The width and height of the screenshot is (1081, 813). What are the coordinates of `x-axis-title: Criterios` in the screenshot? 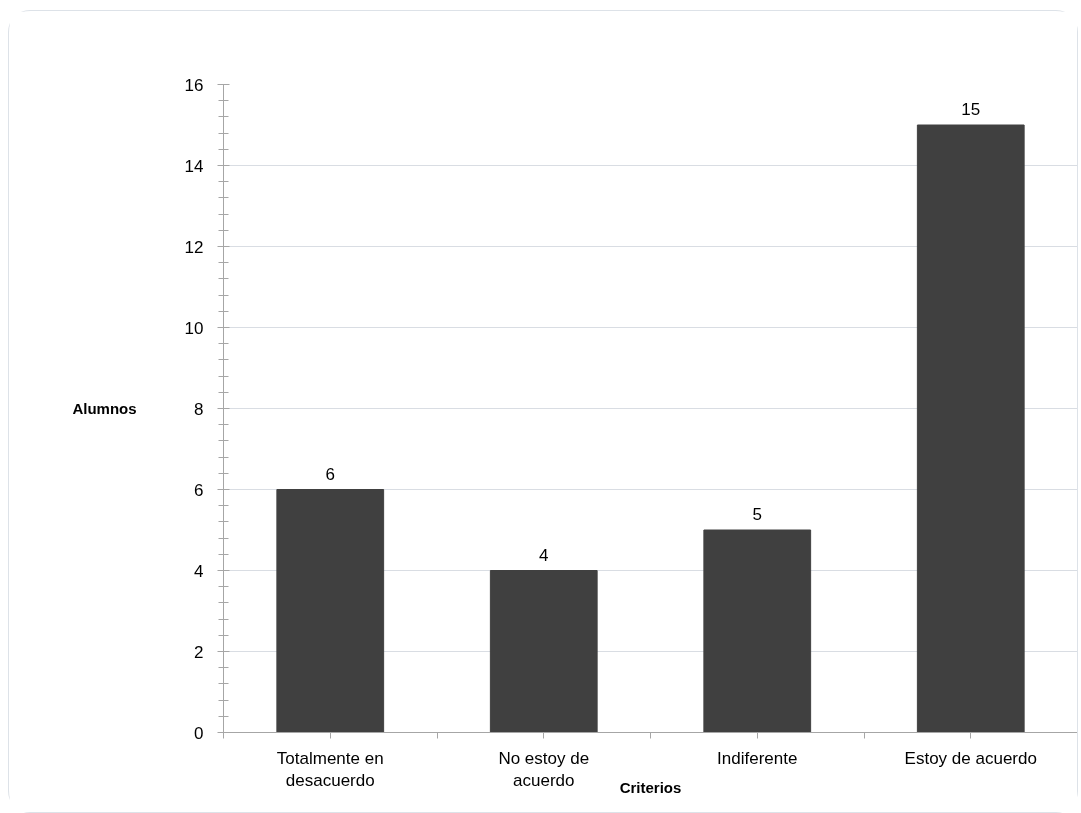 It's located at (650, 788).